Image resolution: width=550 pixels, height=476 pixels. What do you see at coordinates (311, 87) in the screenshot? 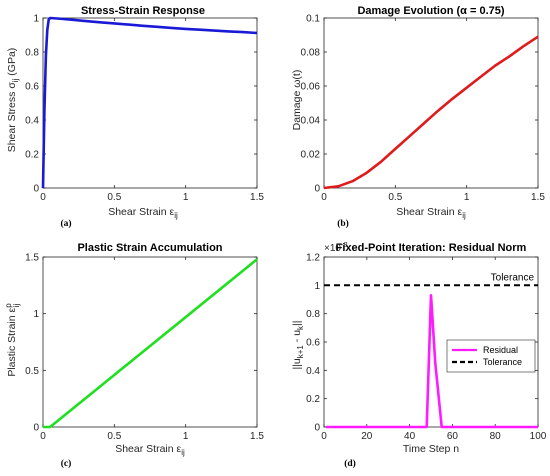
I see `y-tick-label: 0.06` at bounding box center [311, 87].